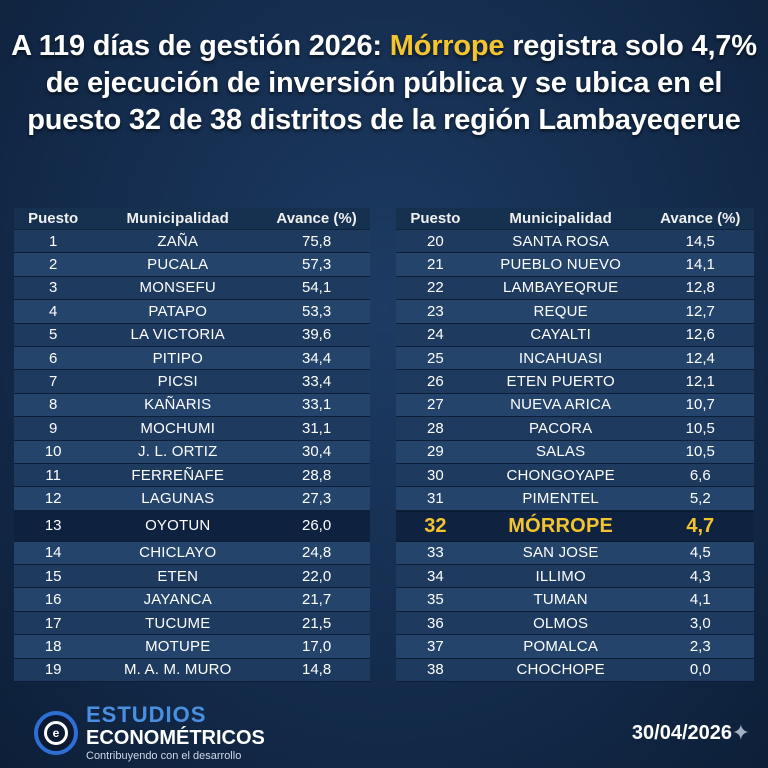 The height and width of the screenshot is (768, 768). What do you see at coordinates (192, 577) in the screenshot?
I see `table-row: 15 ETEN 22,0` at bounding box center [192, 577].